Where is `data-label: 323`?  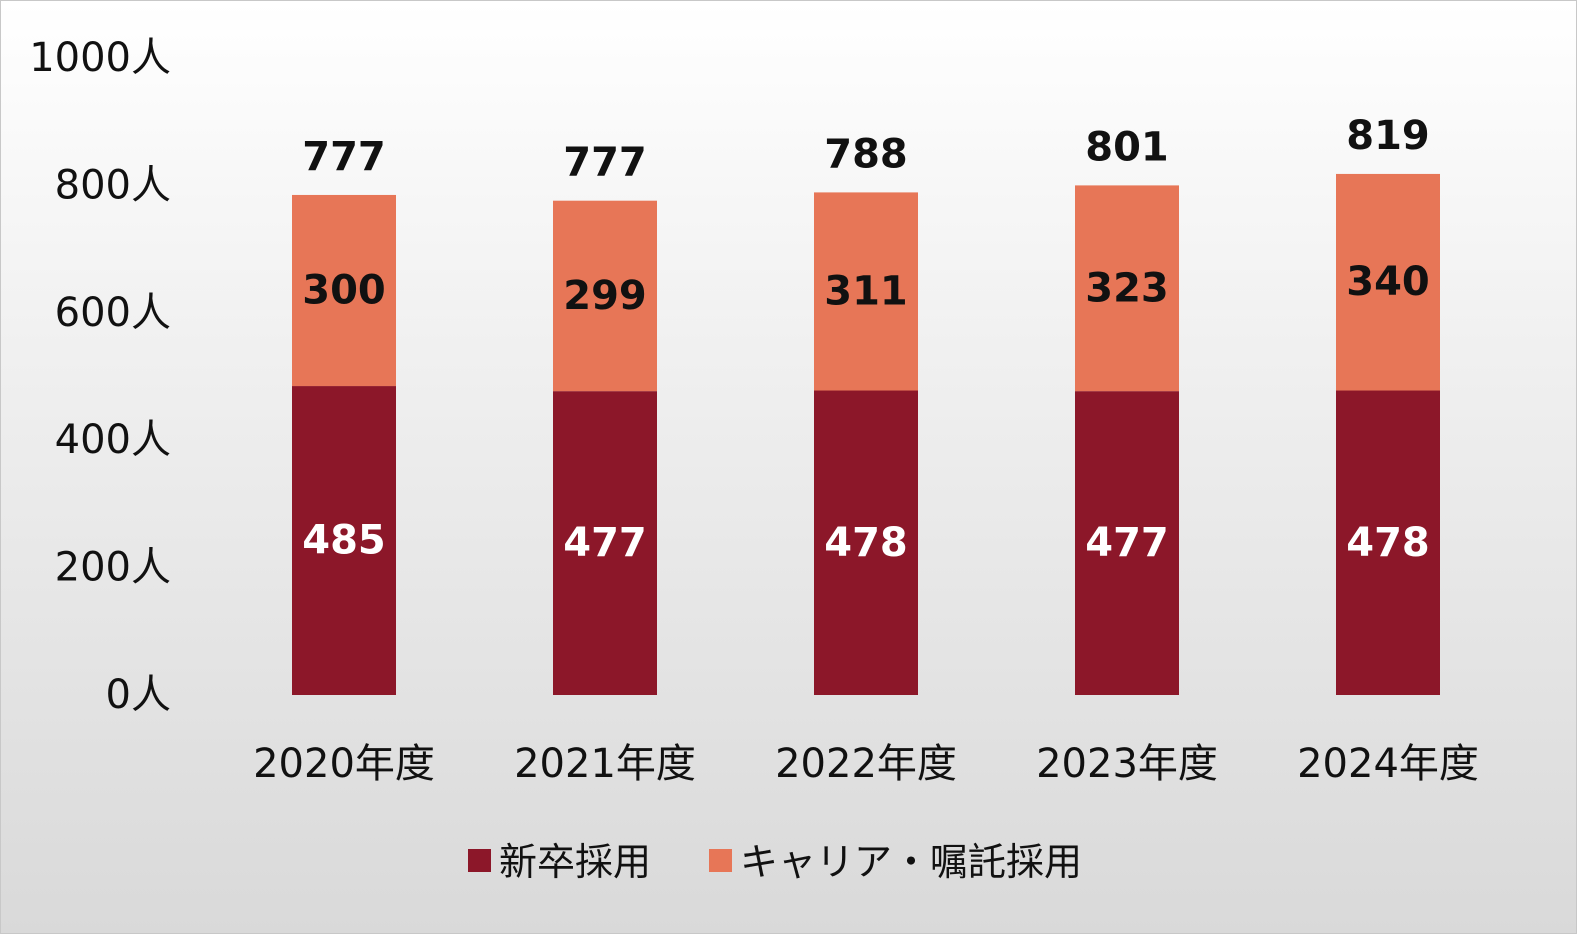
data-label: 323 is located at coordinates (1127, 288).